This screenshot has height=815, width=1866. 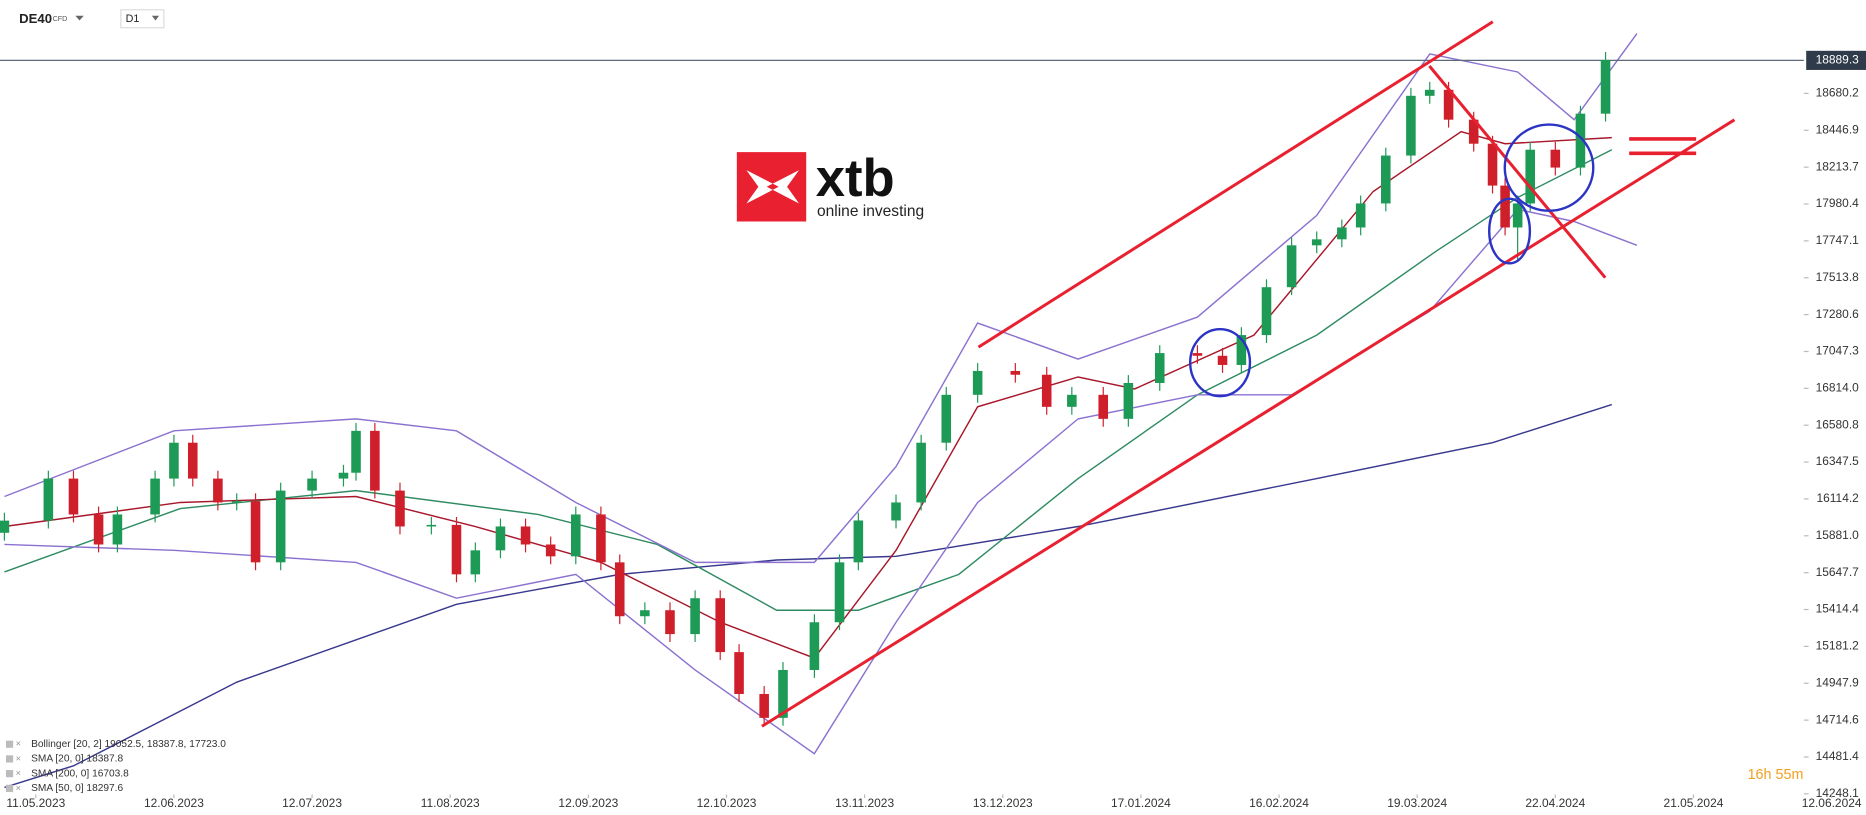 What do you see at coordinates (1776, 775) in the screenshot?
I see `countdown: 16h 55m` at bounding box center [1776, 775].